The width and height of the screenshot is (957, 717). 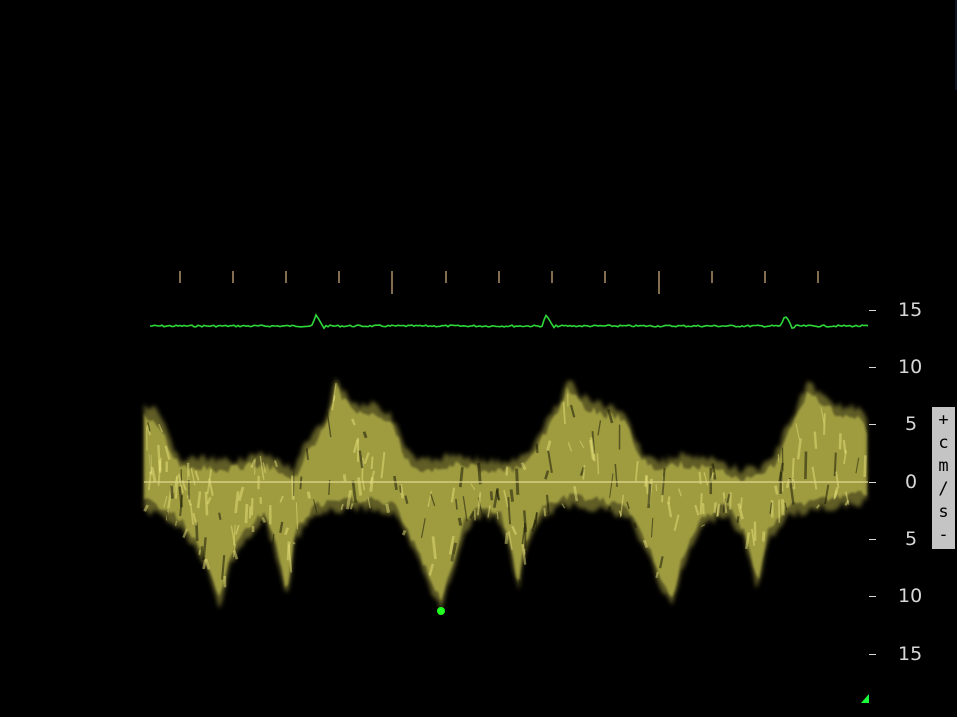 I want to click on unit-glyph: -, so click(x=943, y=535).